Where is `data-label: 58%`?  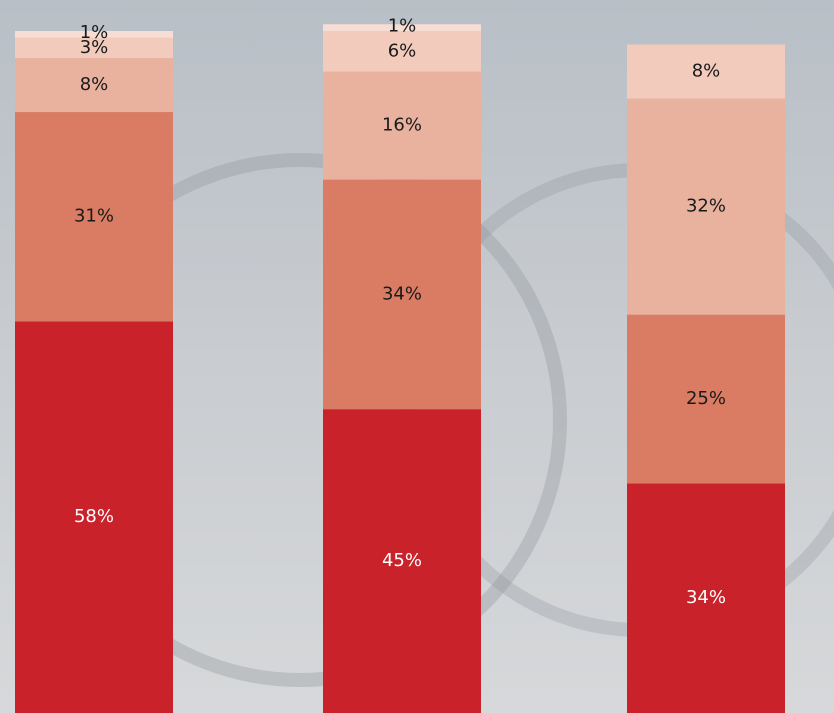
data-label: 58% is located at coordinates (94, 516).